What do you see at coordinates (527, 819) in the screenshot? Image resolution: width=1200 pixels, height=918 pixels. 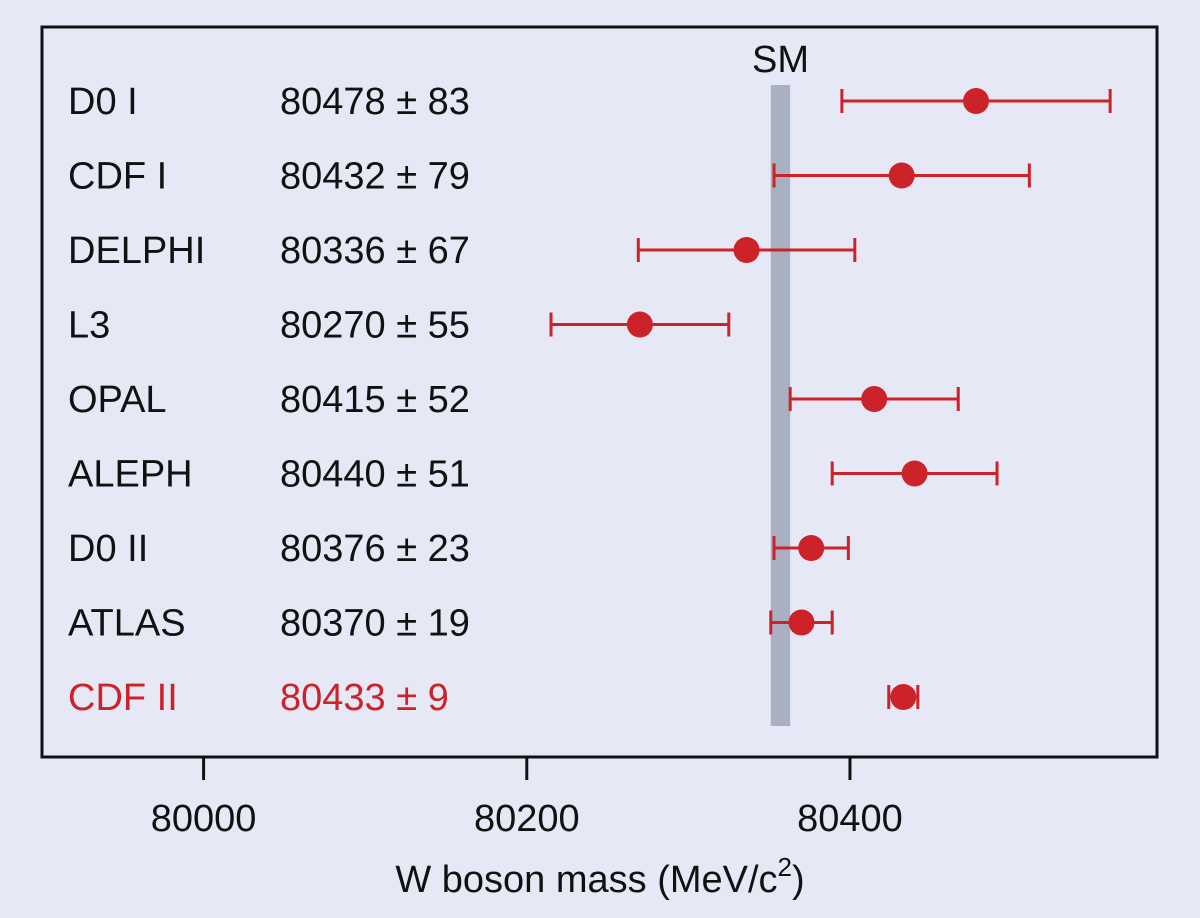 I see `x-tick-label: 80200` at bounding box center [527, 819].